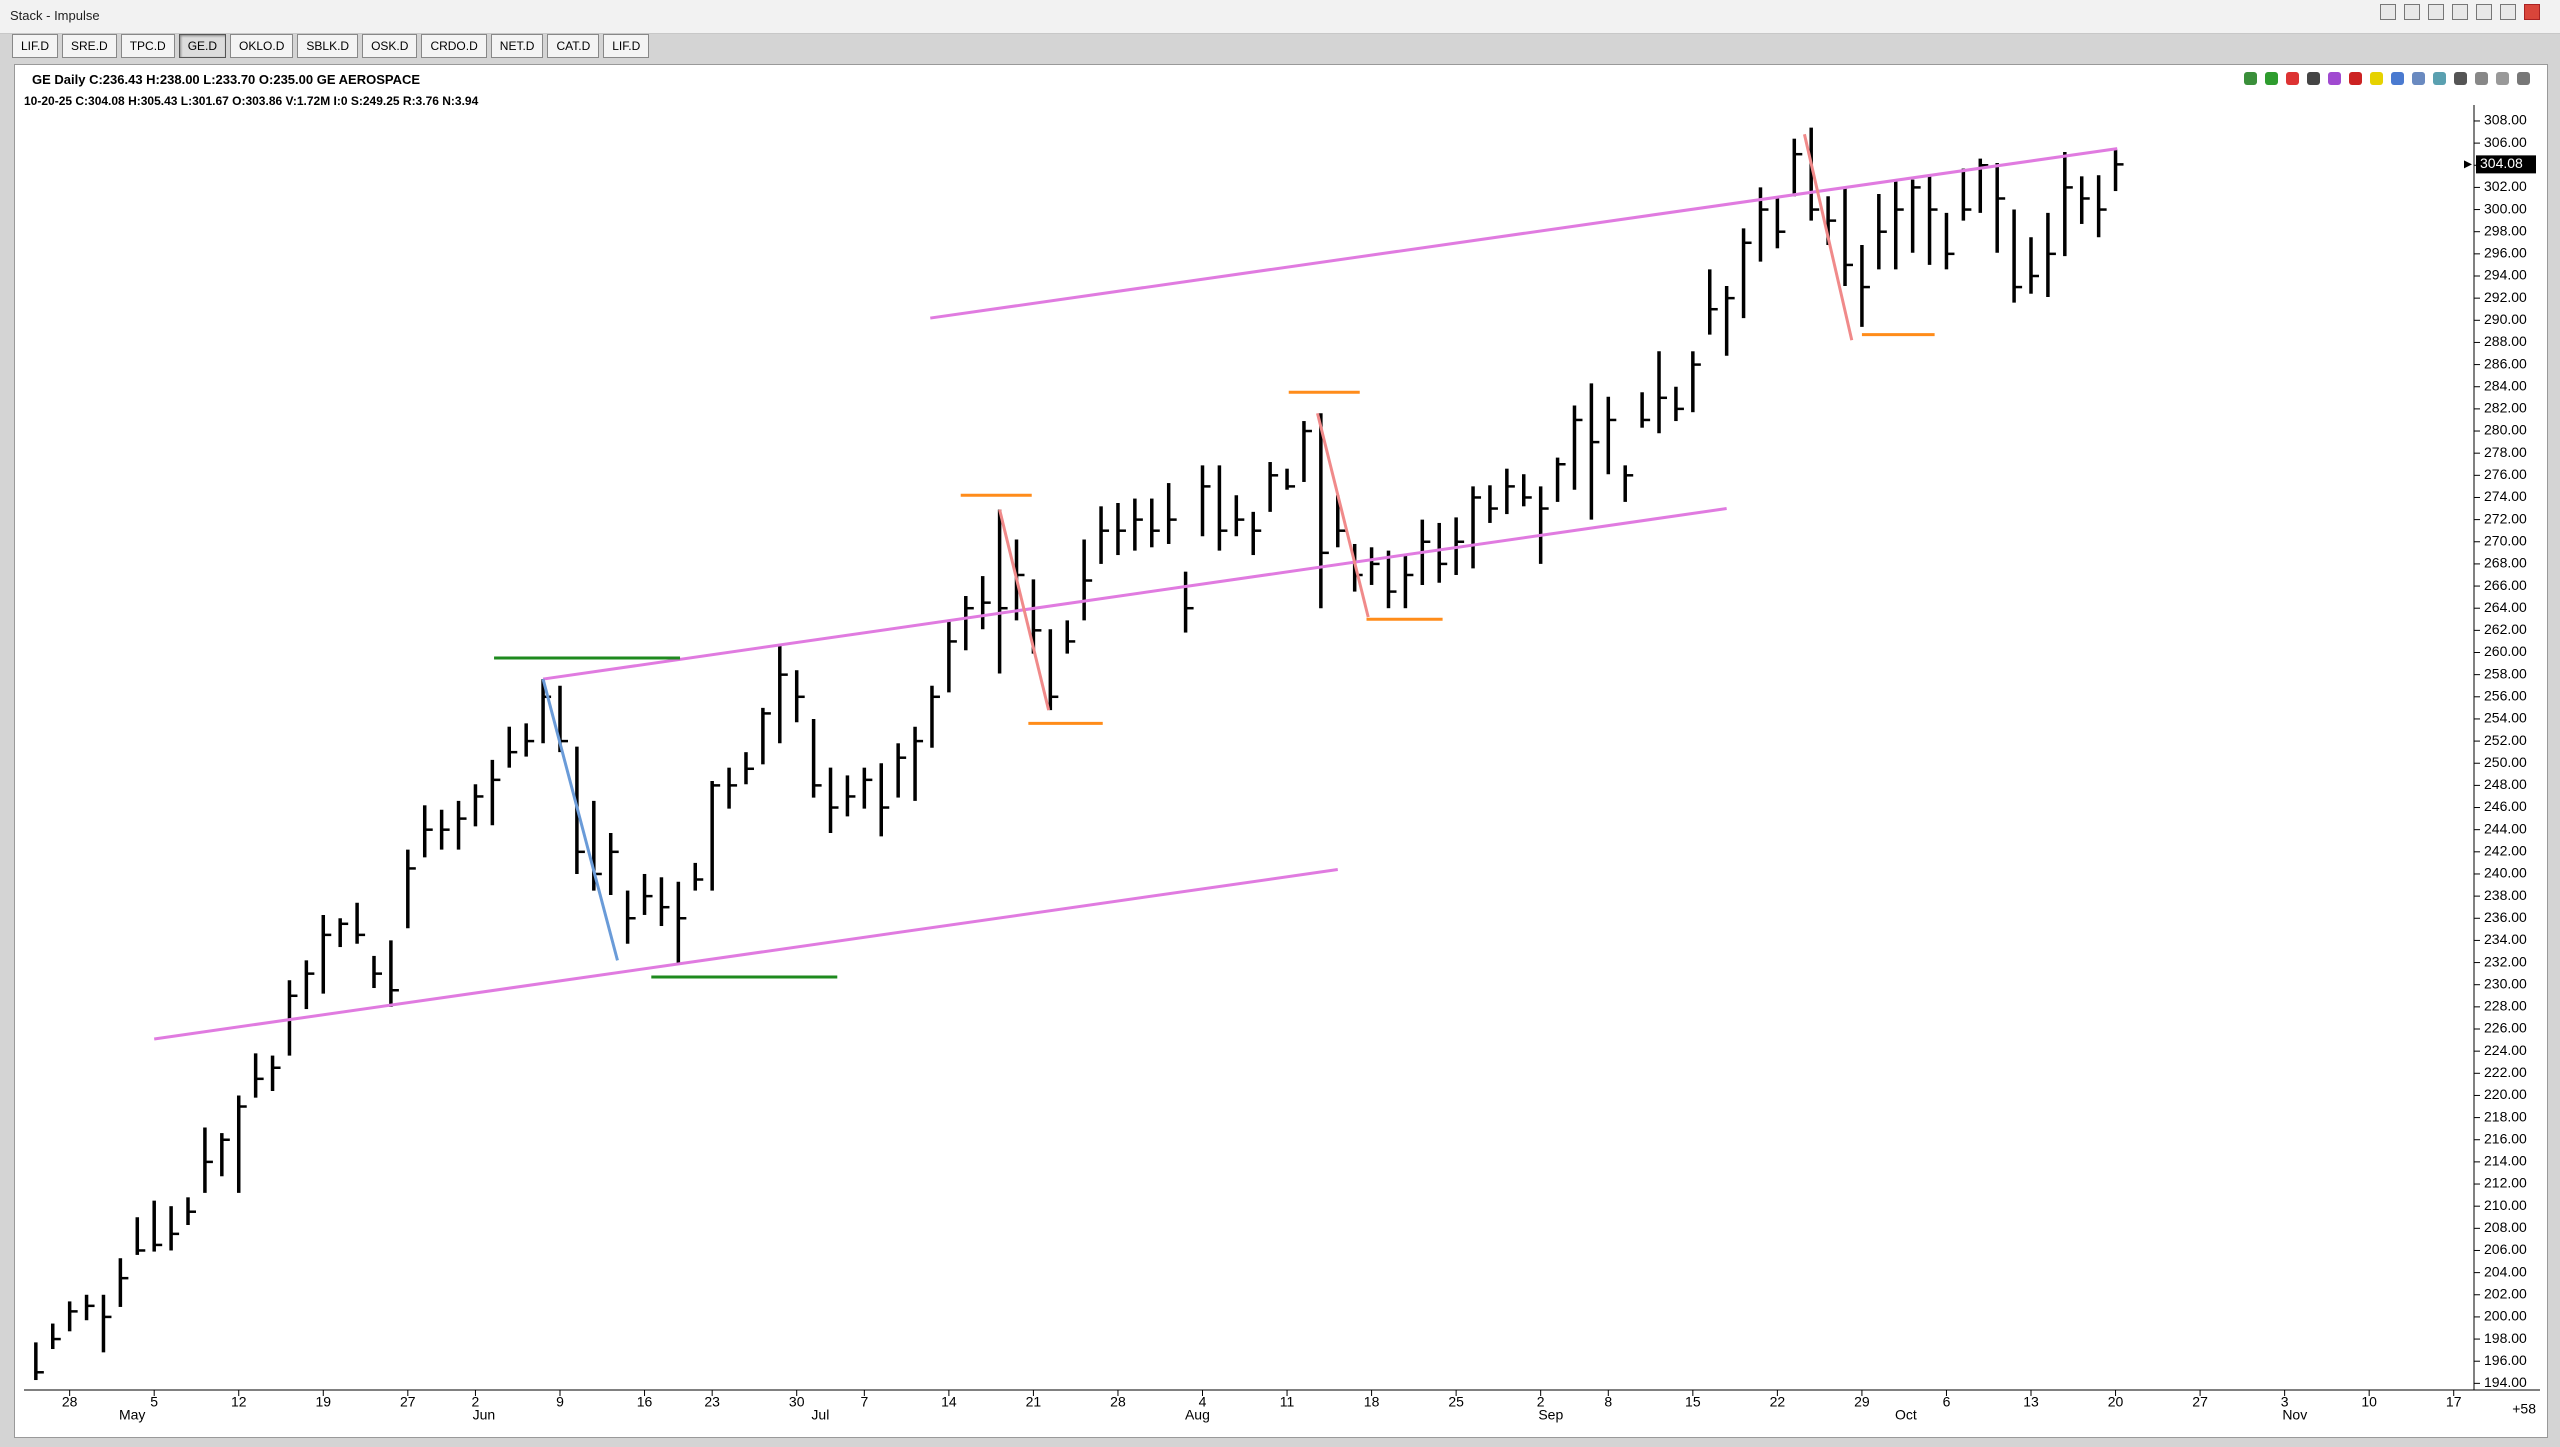 This screenshot has width=2560, height=1447. What do you see at coordinates (1947, 1402) in the screenshot?
I see `x-tick-label: 6` at bounding box center [1947, 1402].